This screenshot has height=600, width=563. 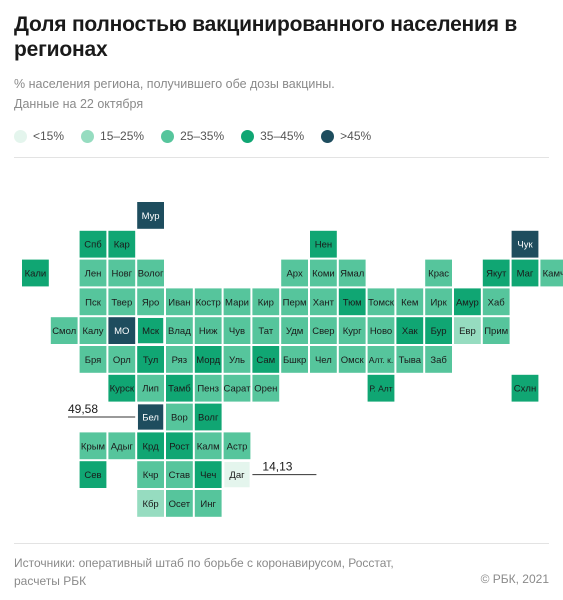 I want to click on region-tile: Кург, so click(x=352, y=330).